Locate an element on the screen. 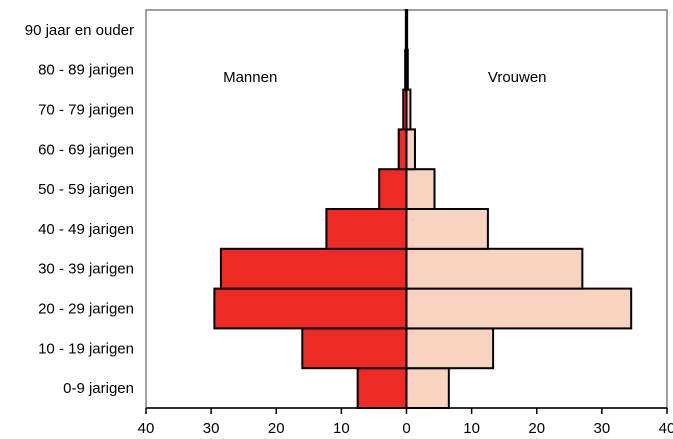 This screenshot has height=439, width=673. bar-mannen-0-9-jarigen is located at coordinates (382, 388).